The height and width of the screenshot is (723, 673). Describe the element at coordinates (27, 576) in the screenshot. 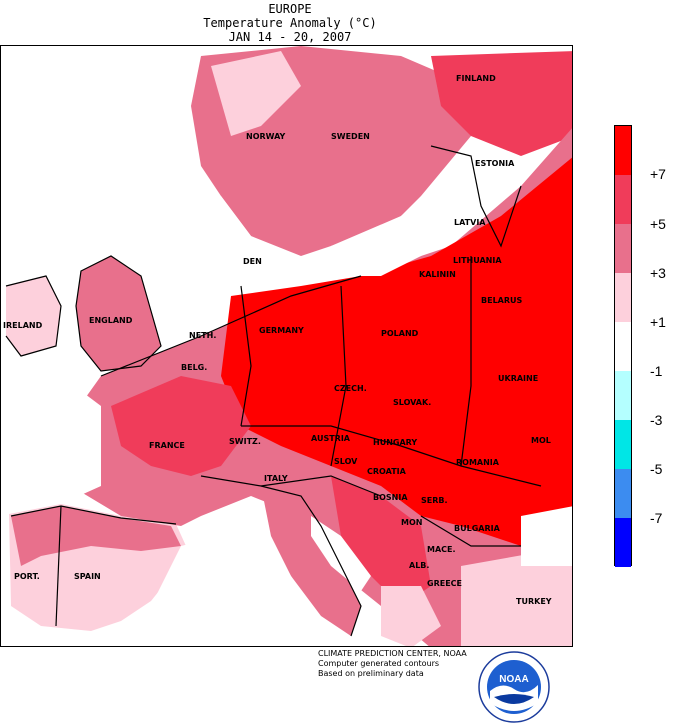

I see `label-portugal: PORT.` at that location.